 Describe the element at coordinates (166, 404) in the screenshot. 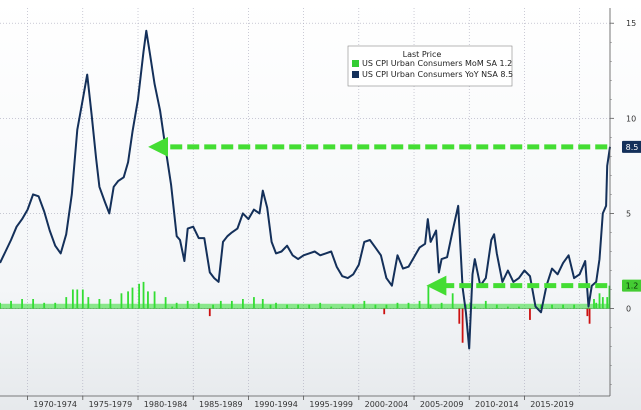

I see `x-tick-label: 1980-1984` at that location.